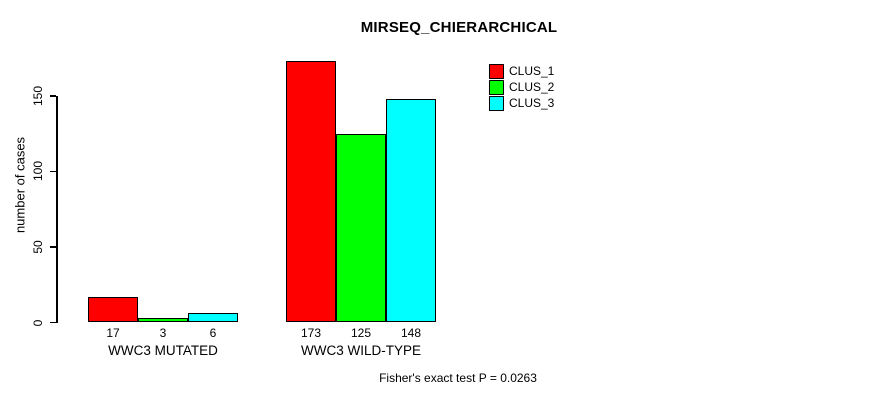 The width and height of the screenshot is (890, 400). What do you see at coordinates (38, 95) in the screenshot?
I see `y-tick-label-150: 150` at bounding box center [38, 95].